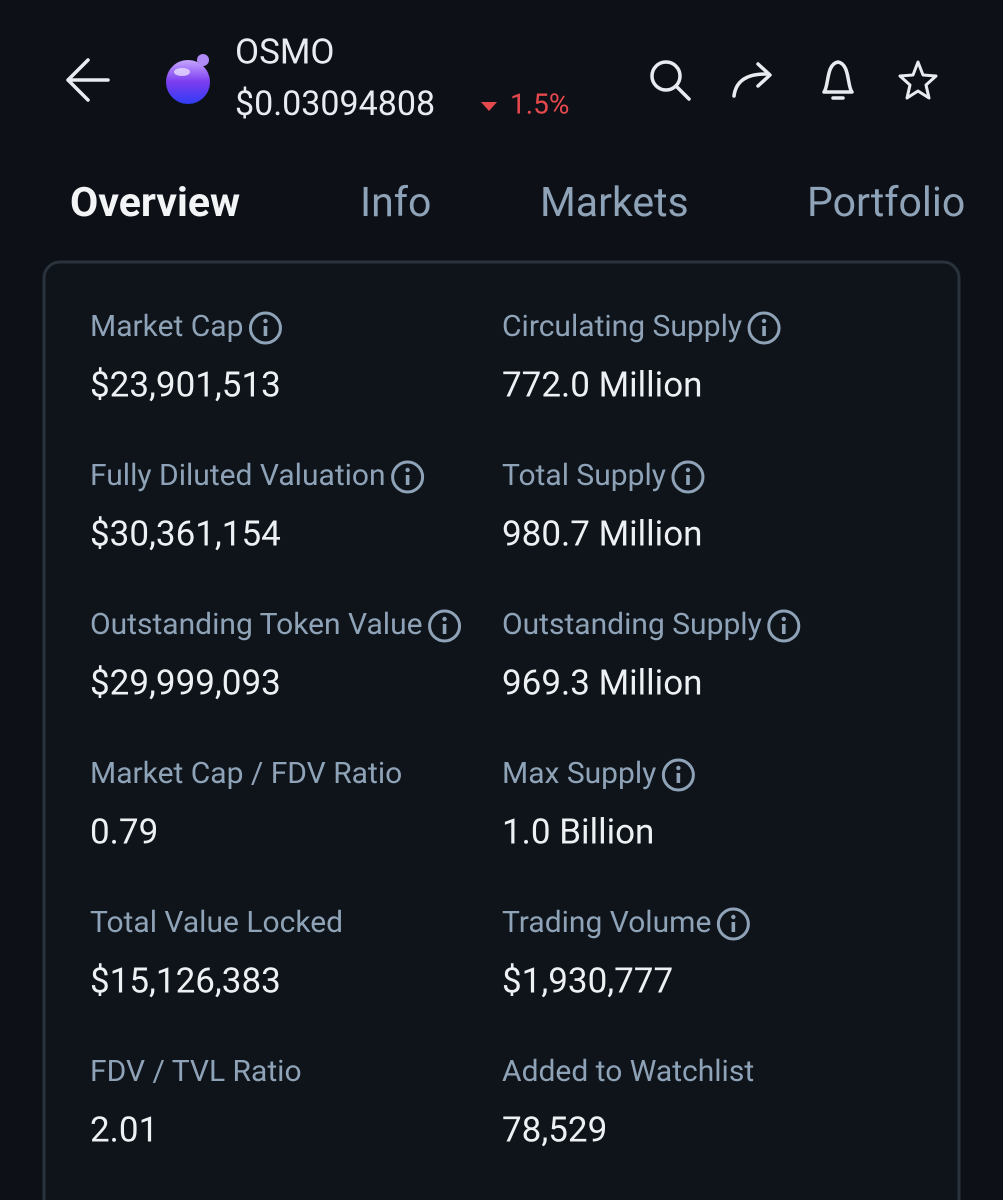 The width and height of the screenshot is (1003, 1200). Describe the element at coordinates (752, 80) in the screenshot. I see `share-button` at that location.